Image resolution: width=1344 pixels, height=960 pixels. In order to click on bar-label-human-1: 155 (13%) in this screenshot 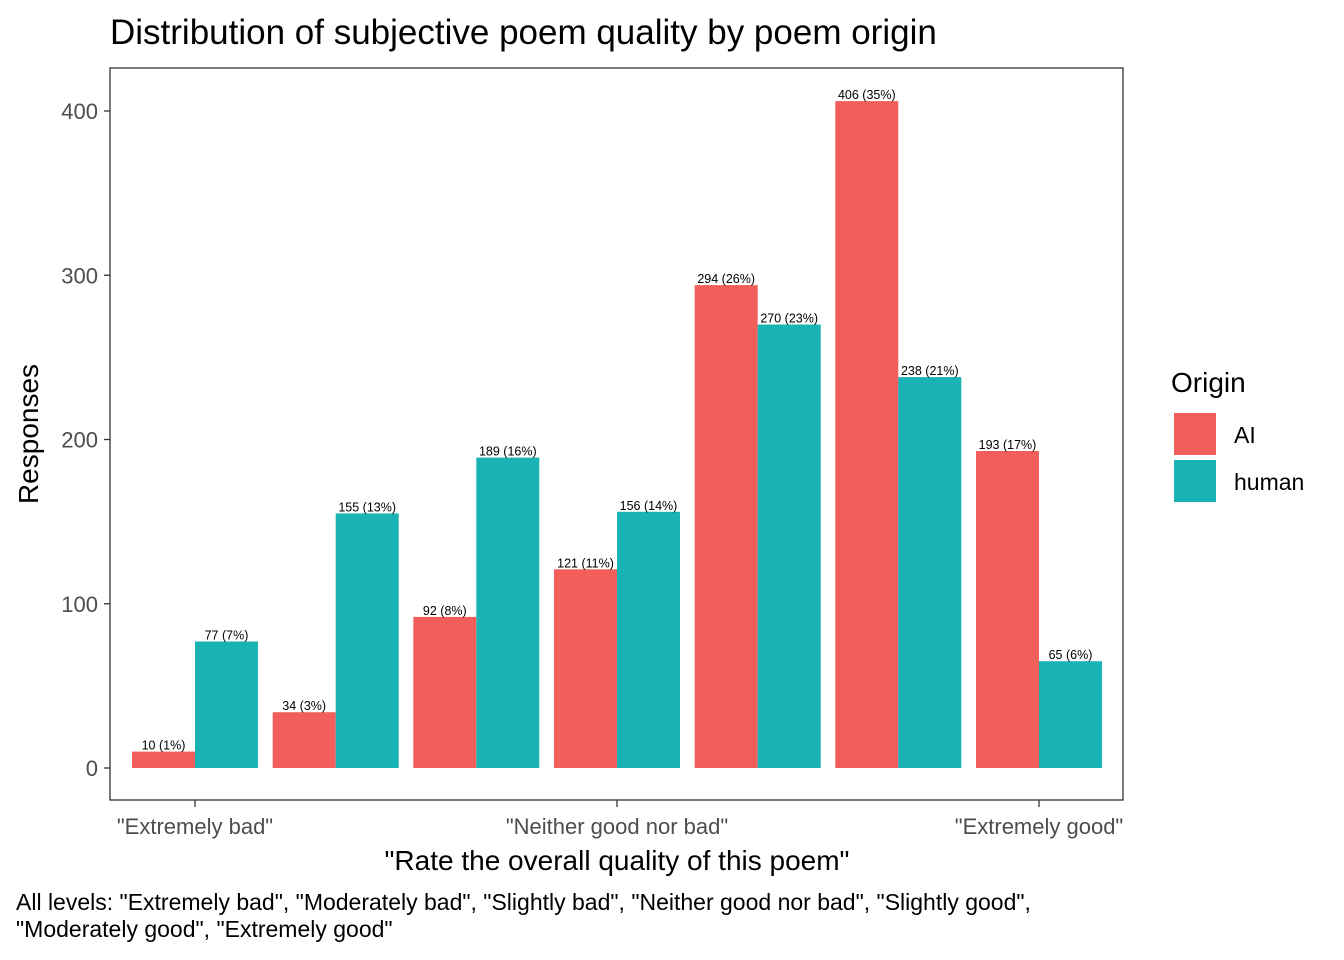, I will do `click(367, 507)`.